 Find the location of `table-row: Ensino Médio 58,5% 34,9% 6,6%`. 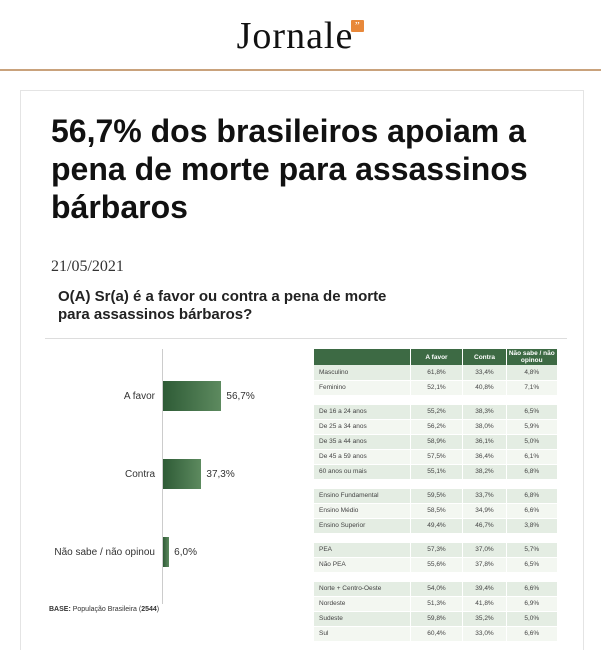

table-row: Ensino Médio 58,5% 34,9% 6,6% is located at coordinates (435, 511).